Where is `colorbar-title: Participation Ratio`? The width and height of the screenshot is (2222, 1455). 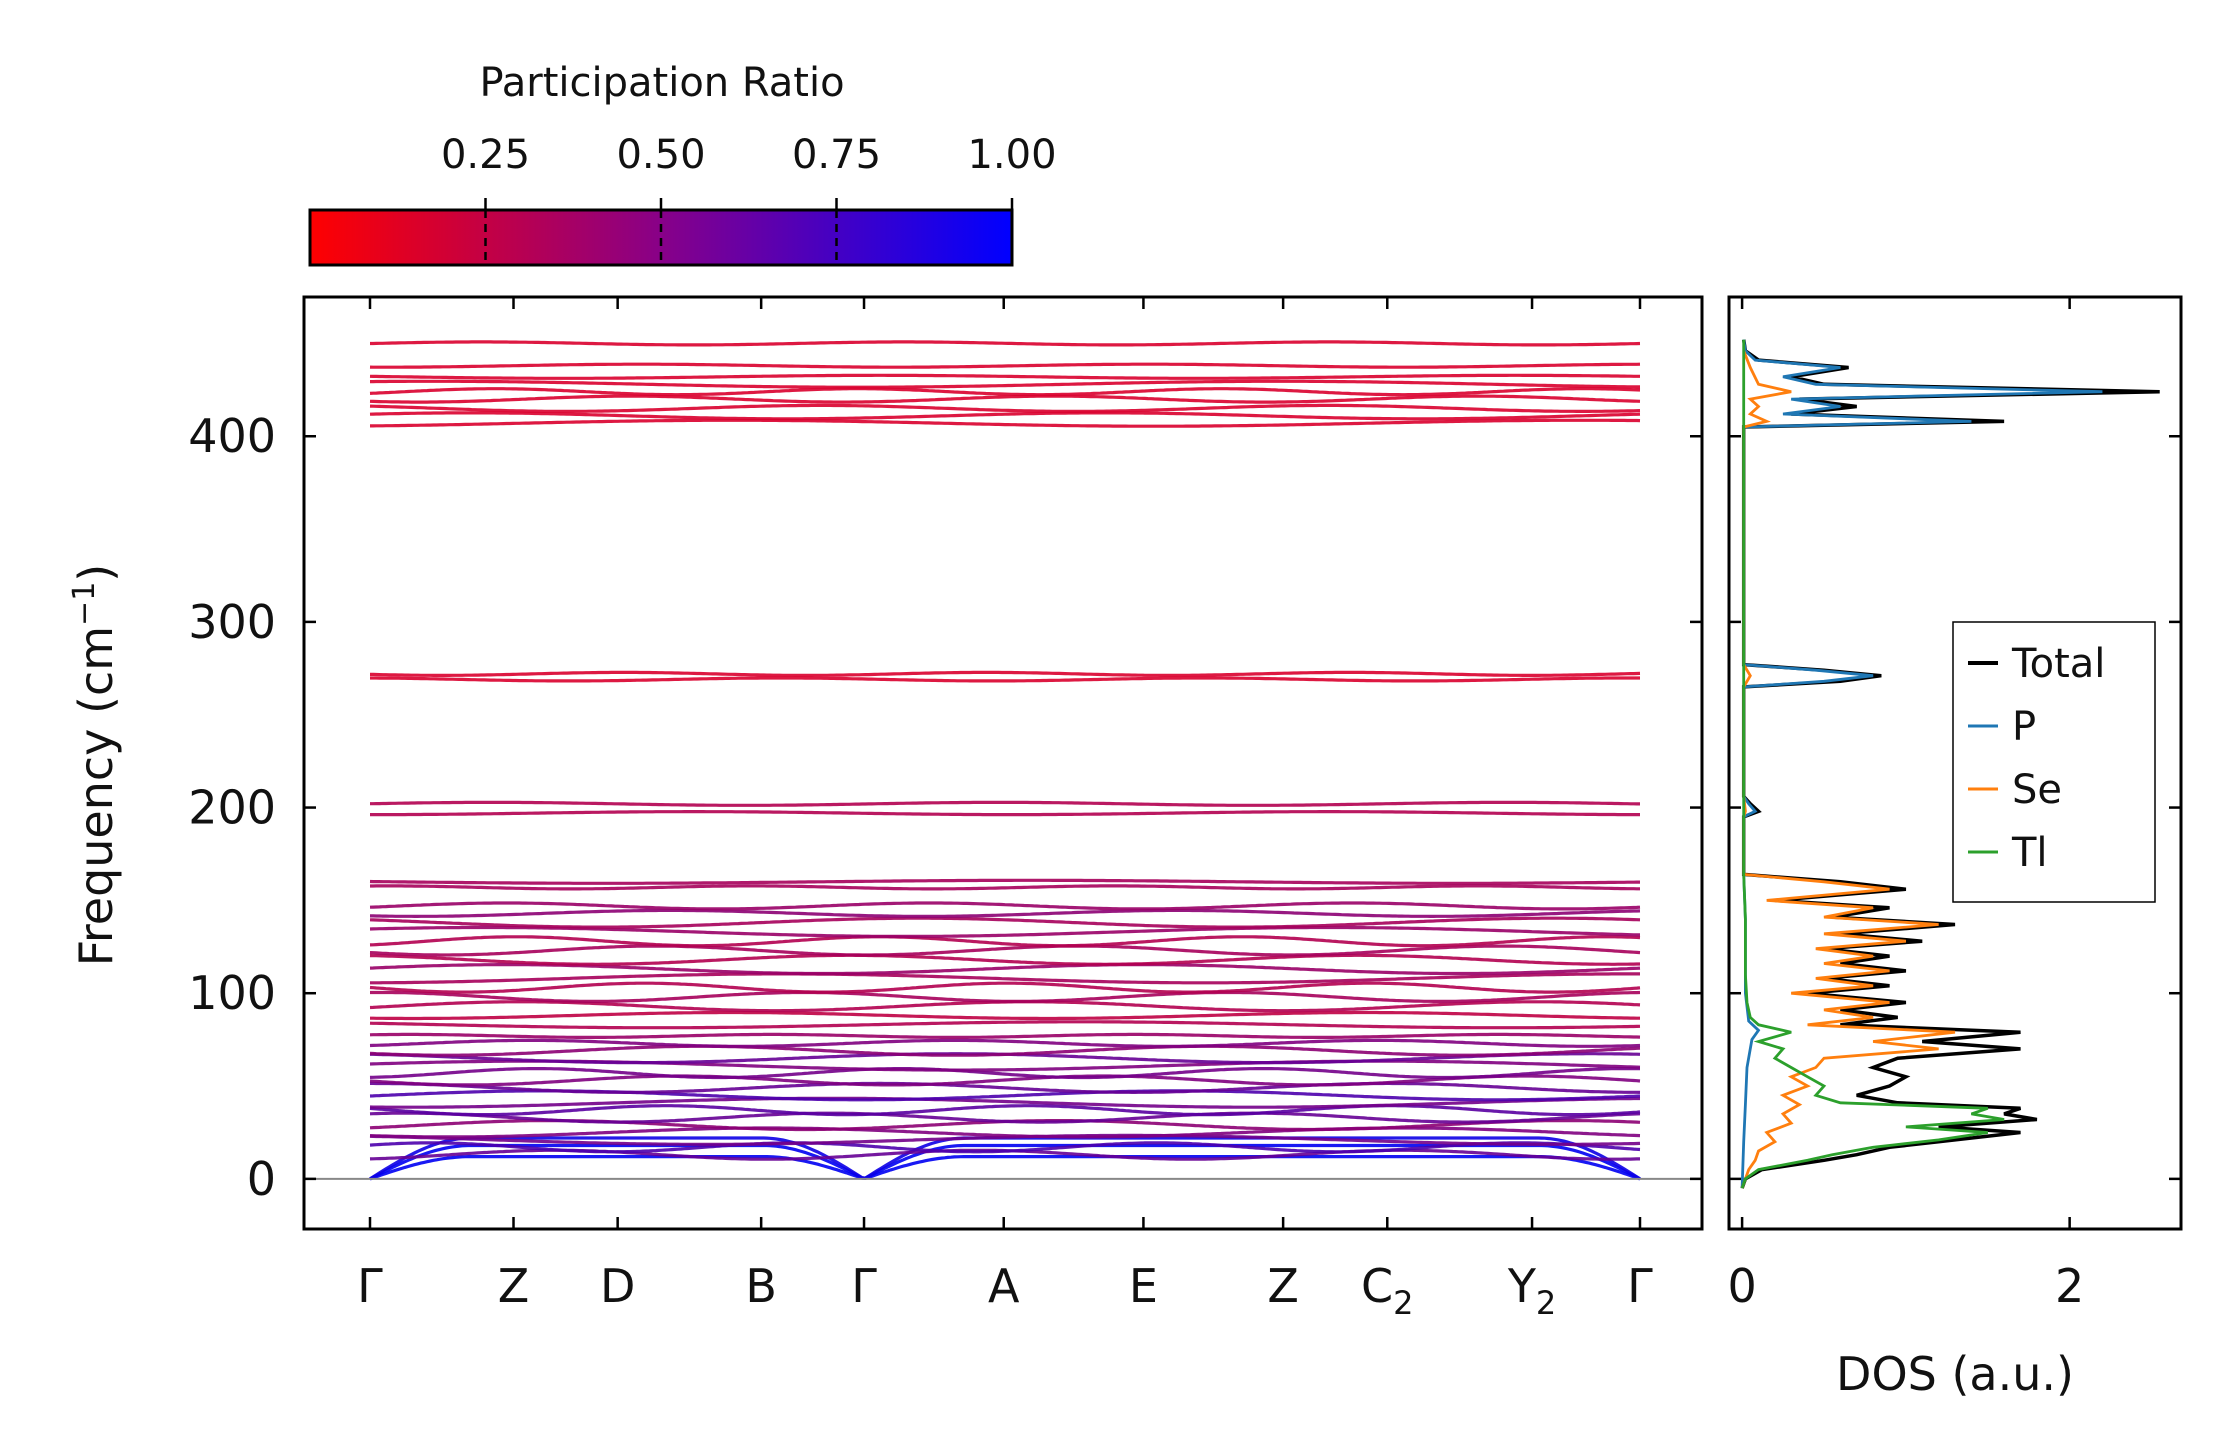
colorbar-title: Participation Ratio is located at coordinates (661, 83).